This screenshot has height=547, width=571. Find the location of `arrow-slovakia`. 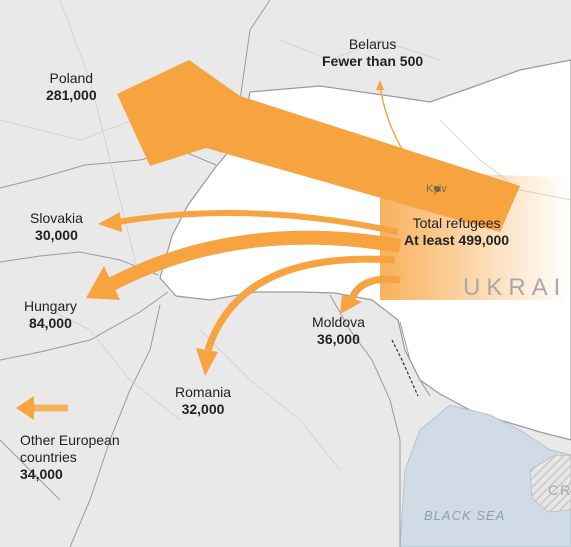

arrow-slovakia is located at coordinates (258, 222).